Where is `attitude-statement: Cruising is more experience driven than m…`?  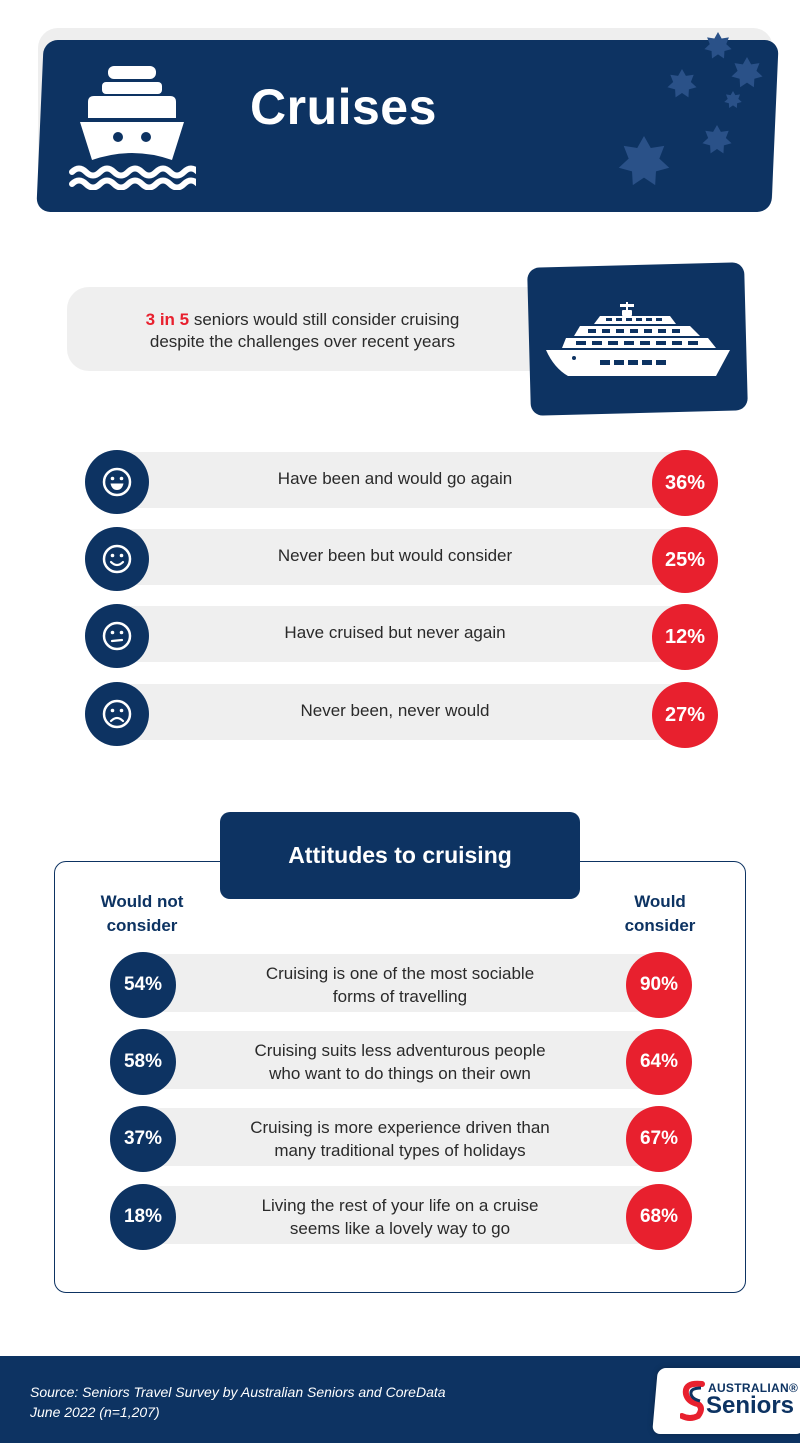 attitude-statement: Cruising is more experience driven than m… is located at coordinates (400, 1139).